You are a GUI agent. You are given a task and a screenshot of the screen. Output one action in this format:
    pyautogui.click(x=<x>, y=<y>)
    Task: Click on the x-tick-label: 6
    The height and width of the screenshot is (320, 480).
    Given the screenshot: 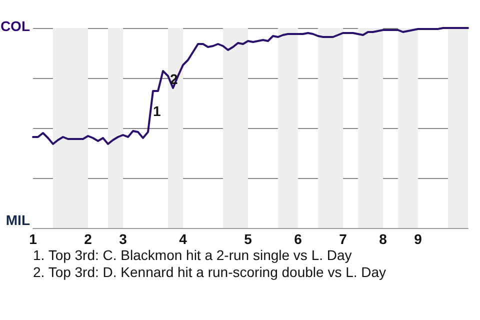 What is the action you would take?
    pyautogui.click(x=298, y=239)
    